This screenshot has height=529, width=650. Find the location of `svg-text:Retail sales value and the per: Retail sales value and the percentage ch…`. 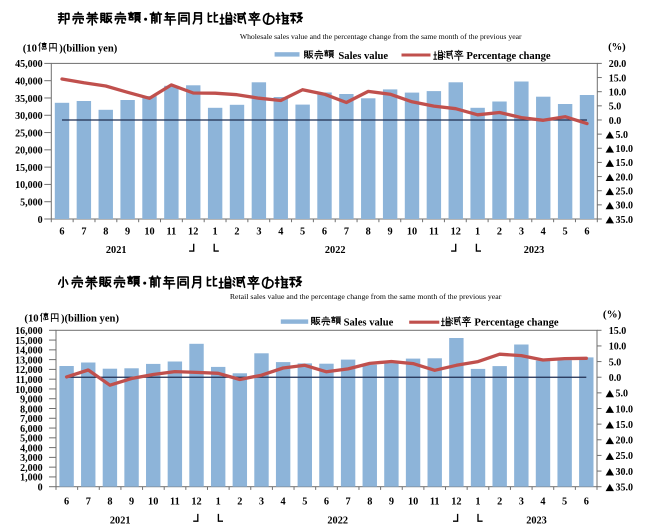

svg-text:Retail sales value and the per: Retail sales value and the percentage ch… is located at coordinates (366, 296).